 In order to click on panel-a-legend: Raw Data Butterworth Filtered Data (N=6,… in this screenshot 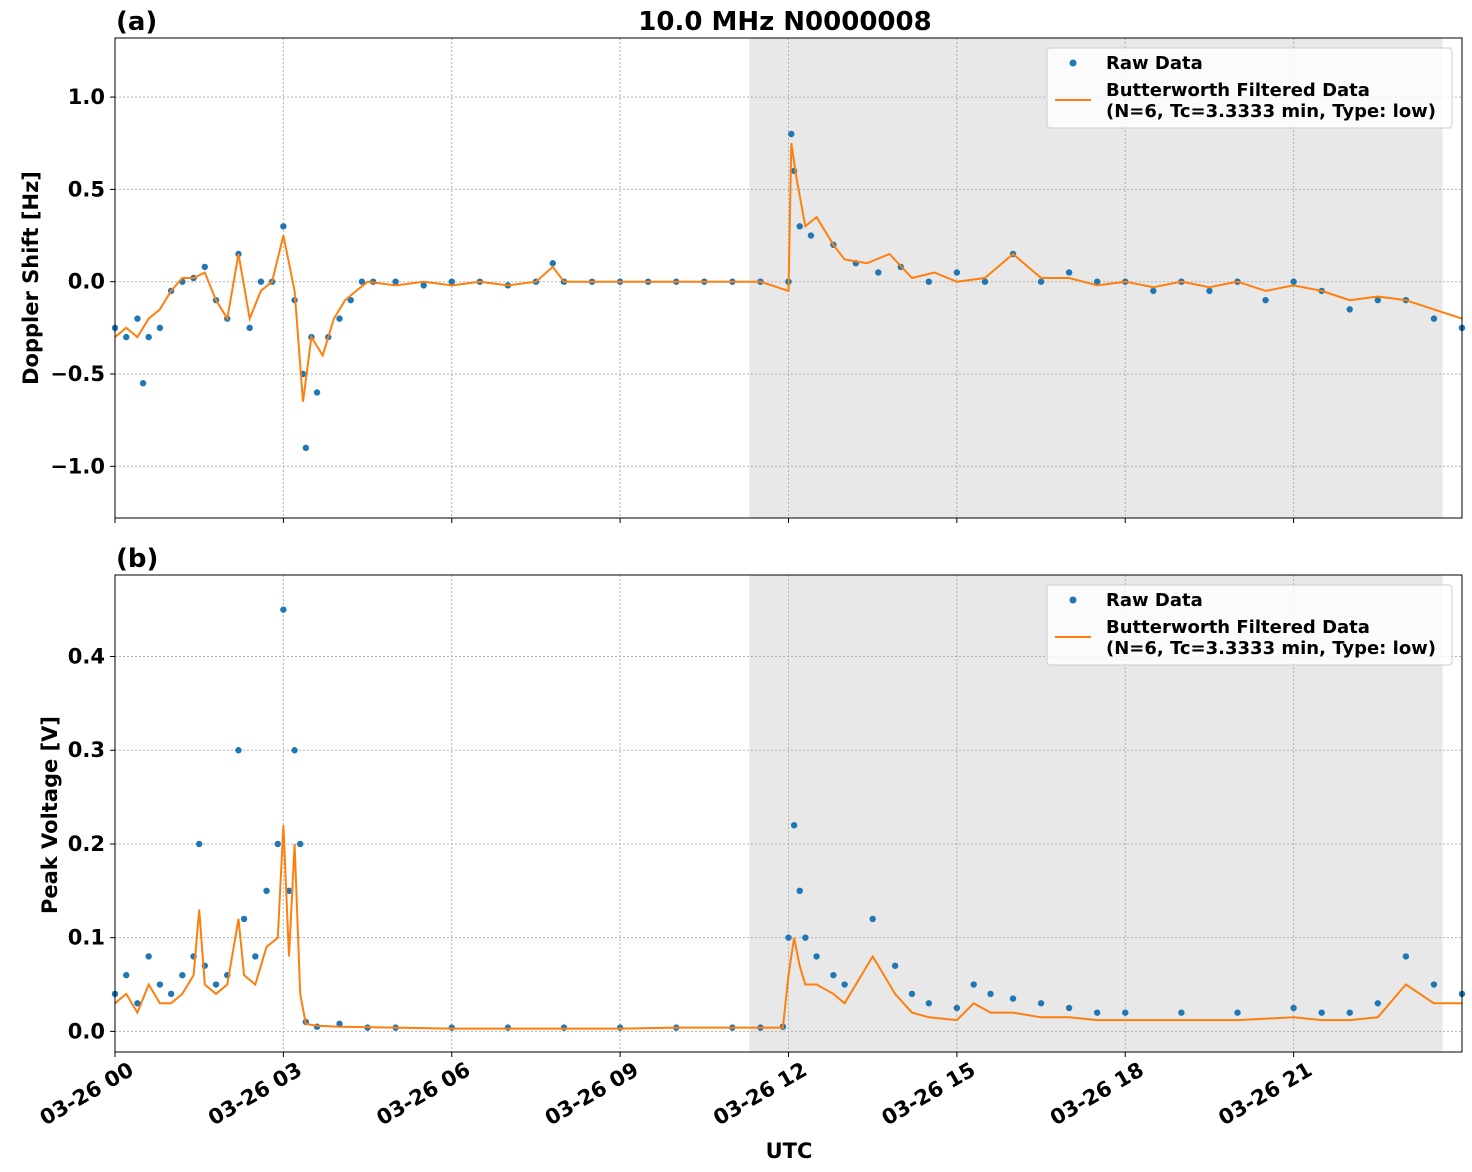, I will do `click(1249, 88)`.